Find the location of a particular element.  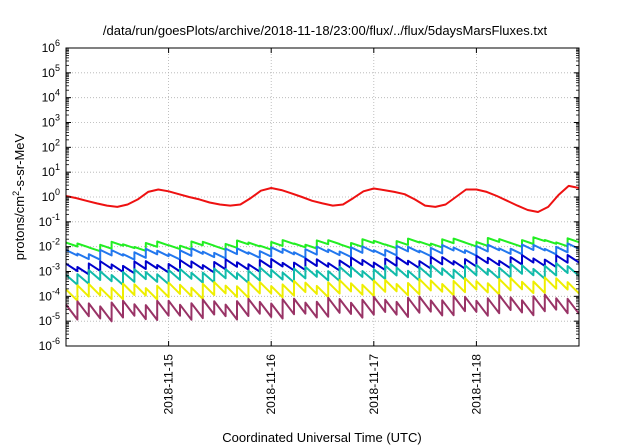

y-tick-label: 10⁻¹ is located at coordinates (49, 220).